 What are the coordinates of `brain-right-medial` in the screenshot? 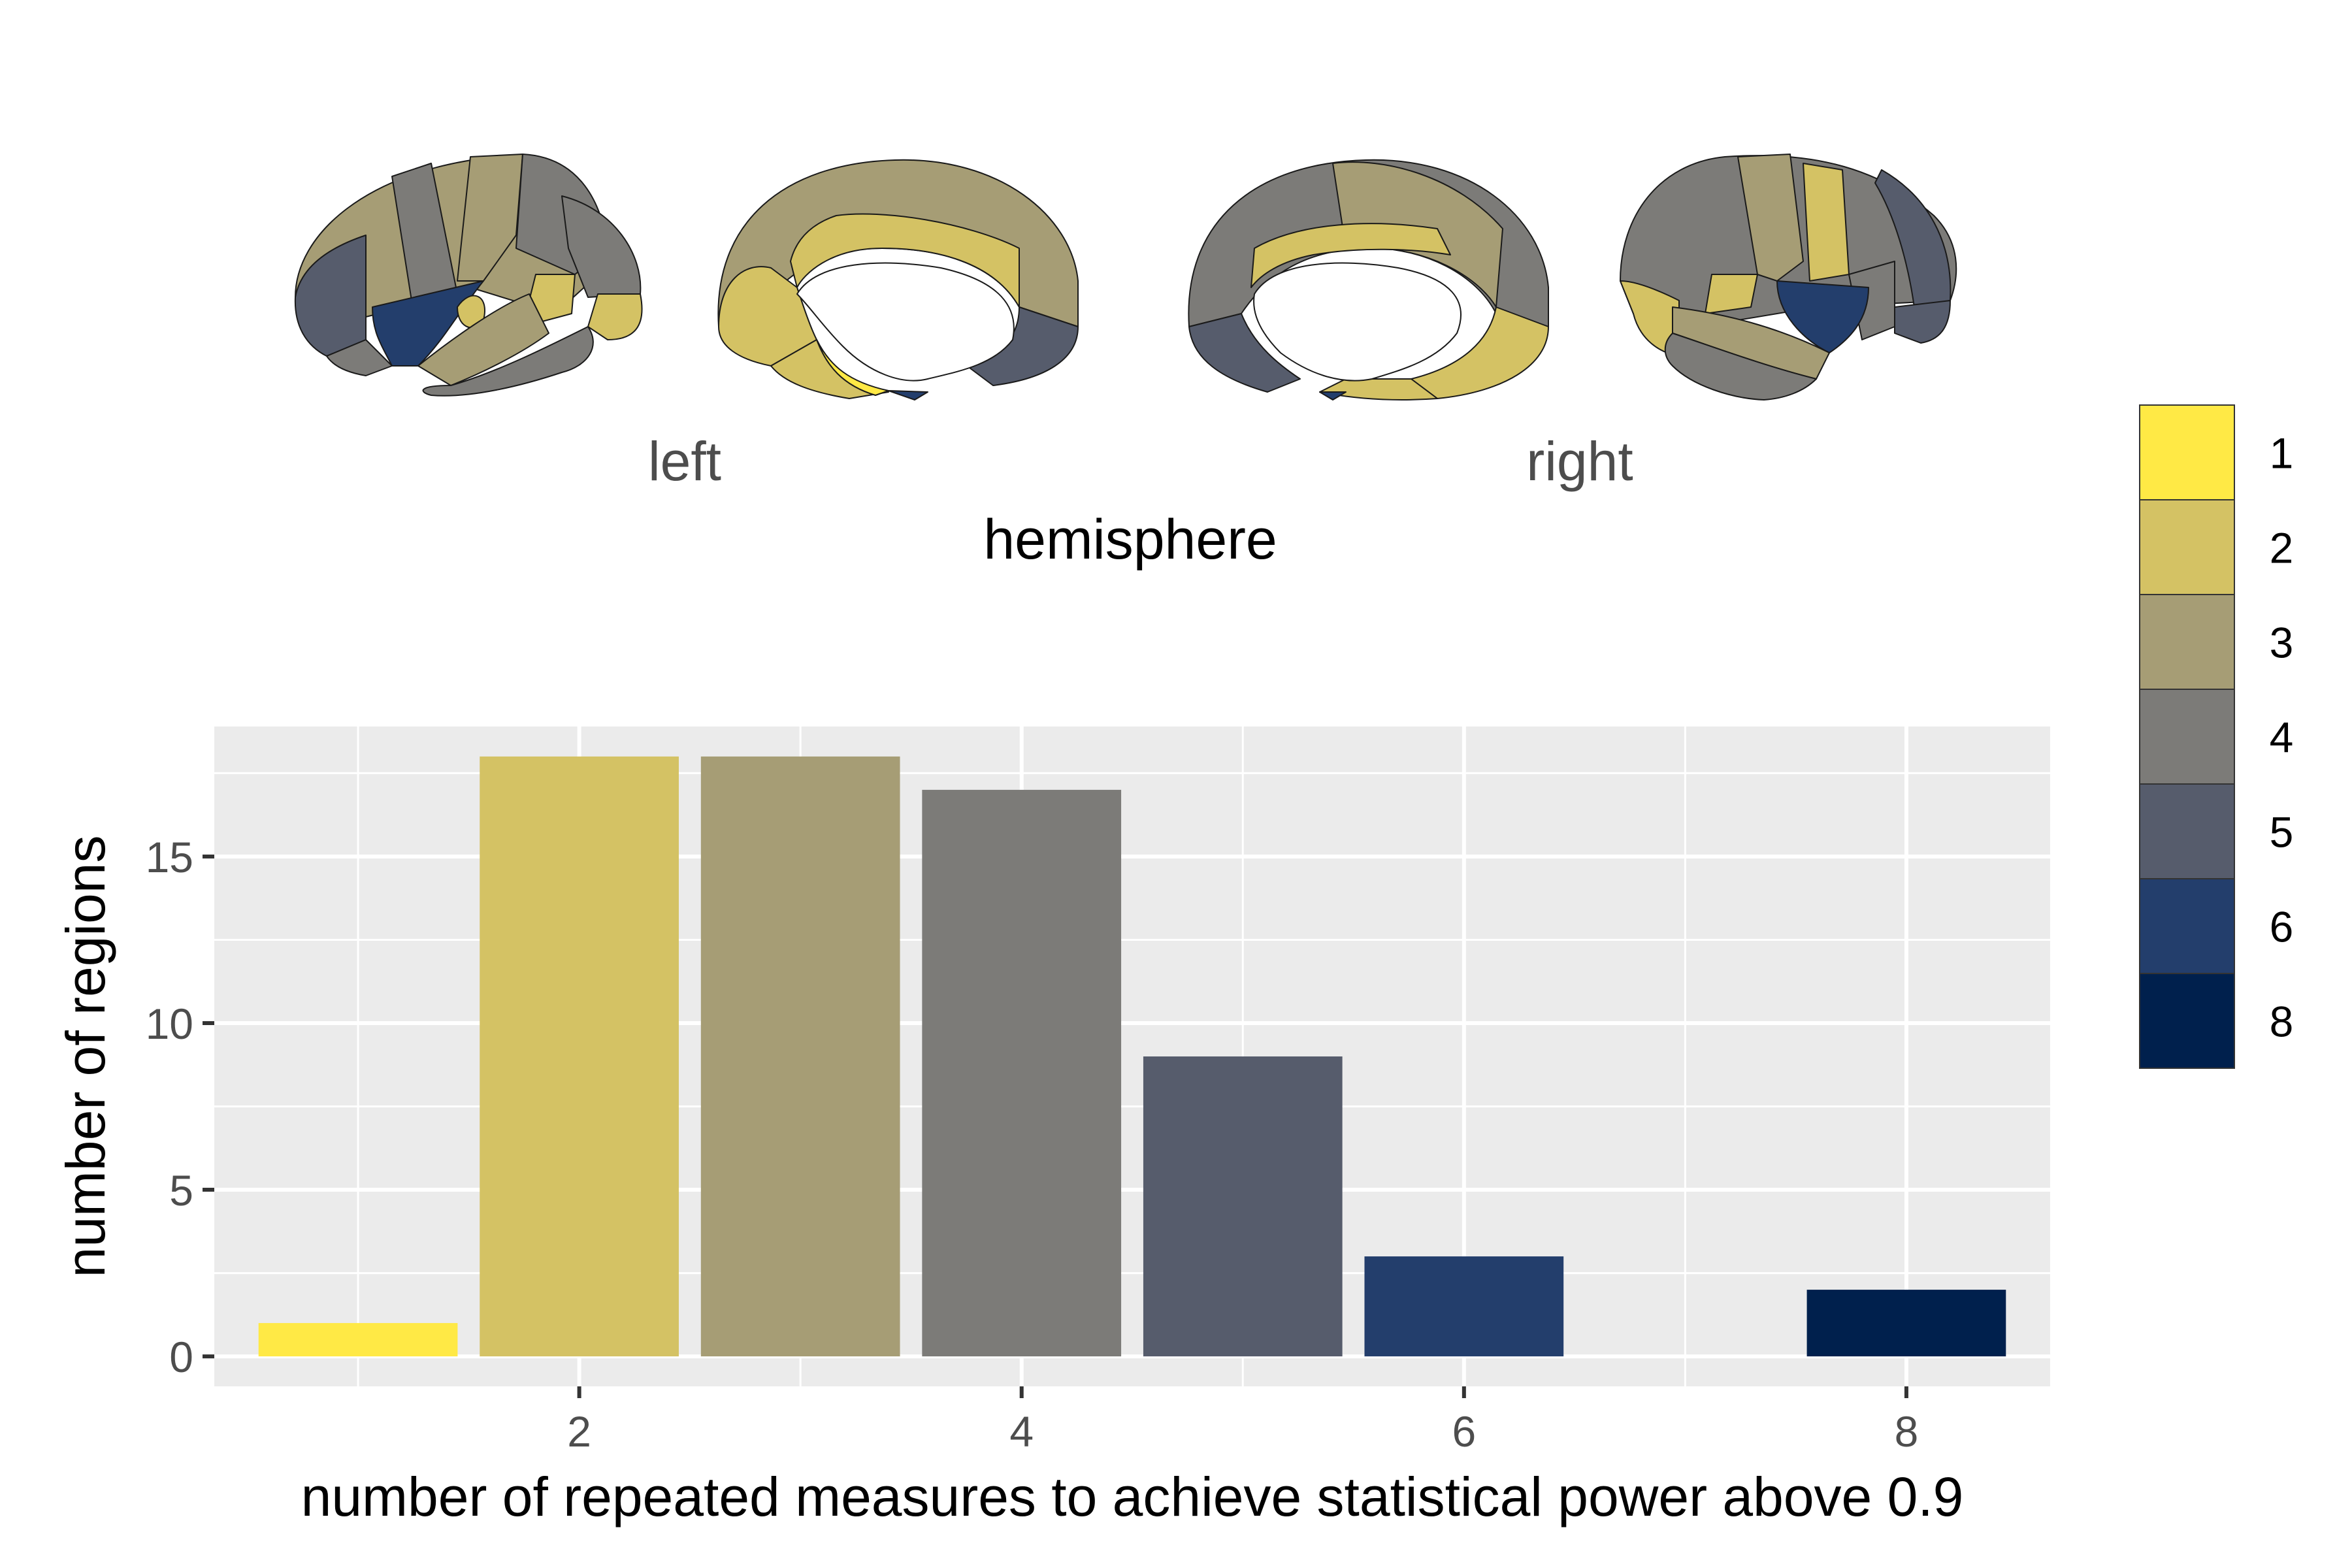 It's located at (1368, 279).